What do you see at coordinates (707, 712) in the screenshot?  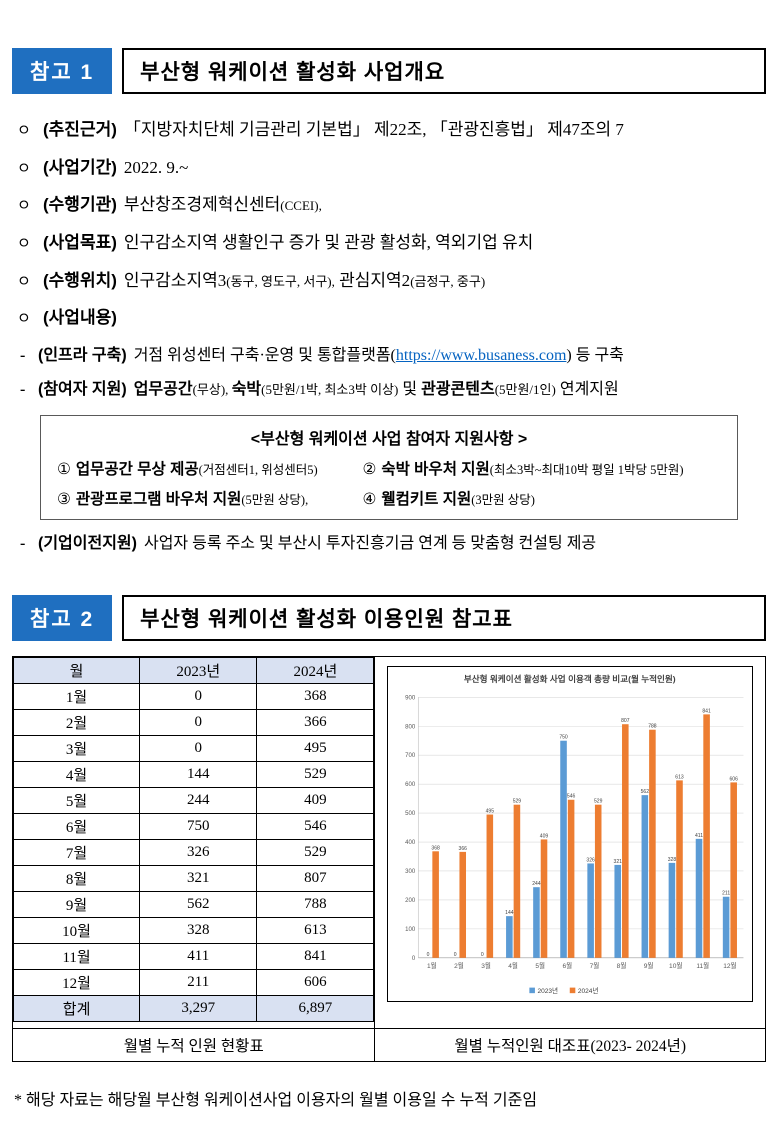 I see `bar-value-label: 841` at bounding box center [707, 712].